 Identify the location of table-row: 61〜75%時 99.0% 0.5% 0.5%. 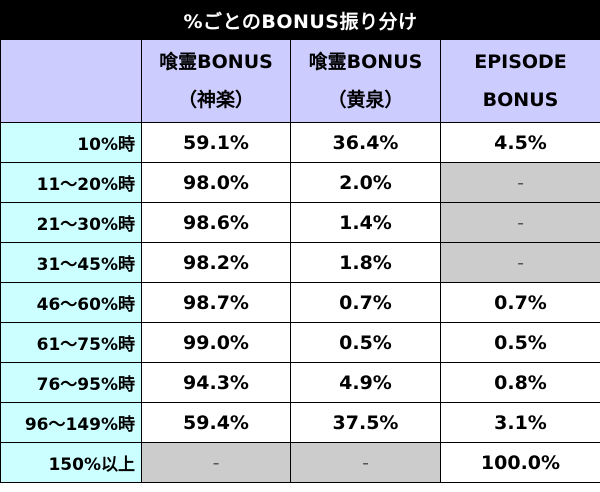
(300, 342).